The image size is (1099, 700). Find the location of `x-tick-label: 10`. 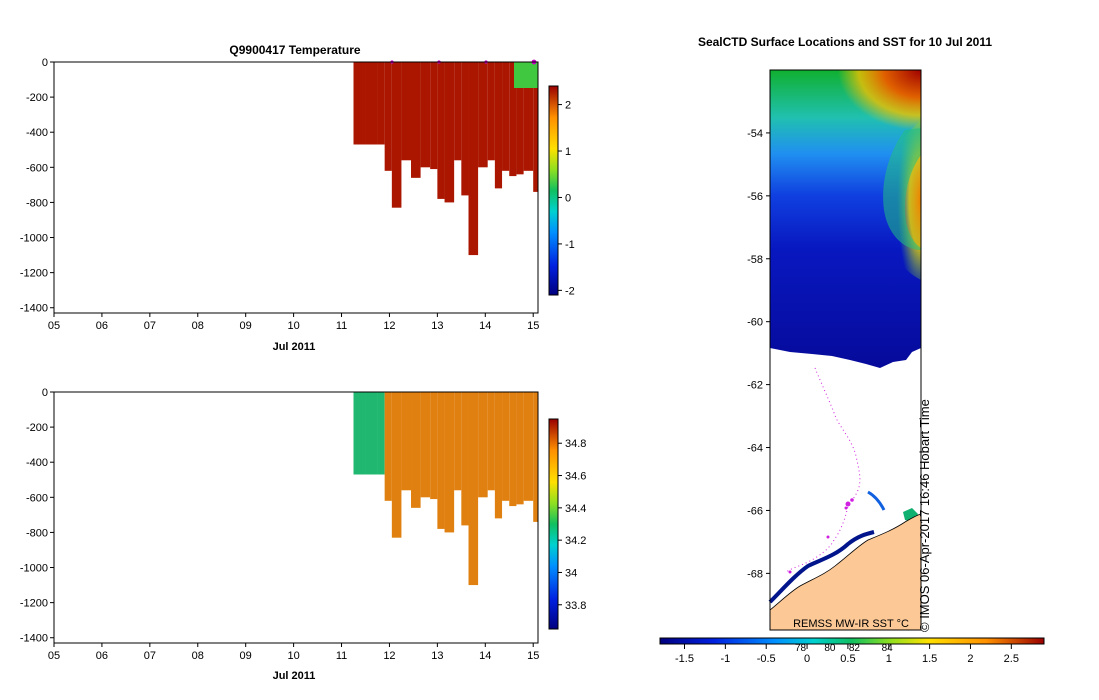

x-tick-label: 10 is located at coordinates (293, 326).